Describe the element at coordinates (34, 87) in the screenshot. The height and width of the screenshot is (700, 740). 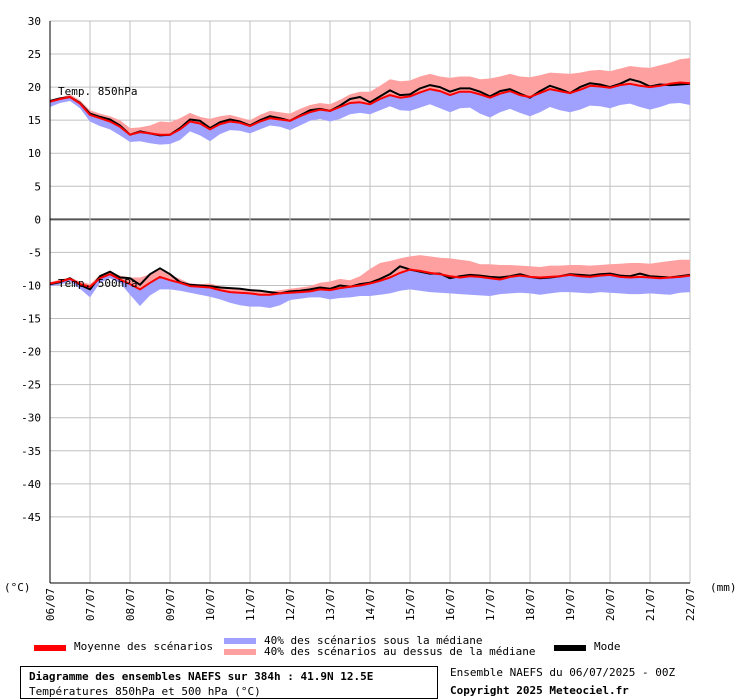
I see `y-tick-label: 20` at that location.